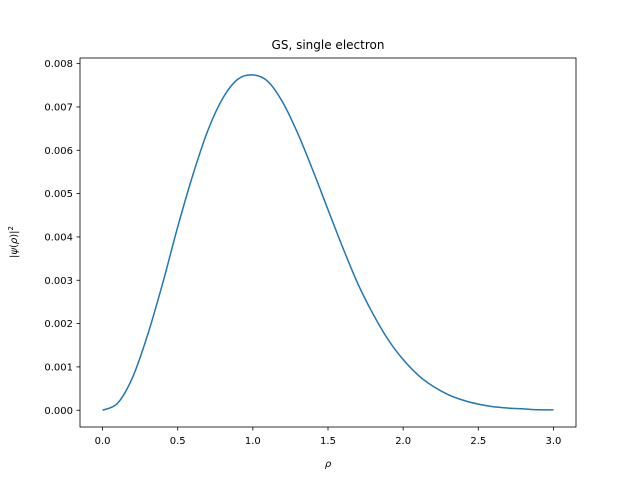  Describe the element at coordinates (103, 441) in the screenshot. I see `x-tick-label: 0.0` at that location.